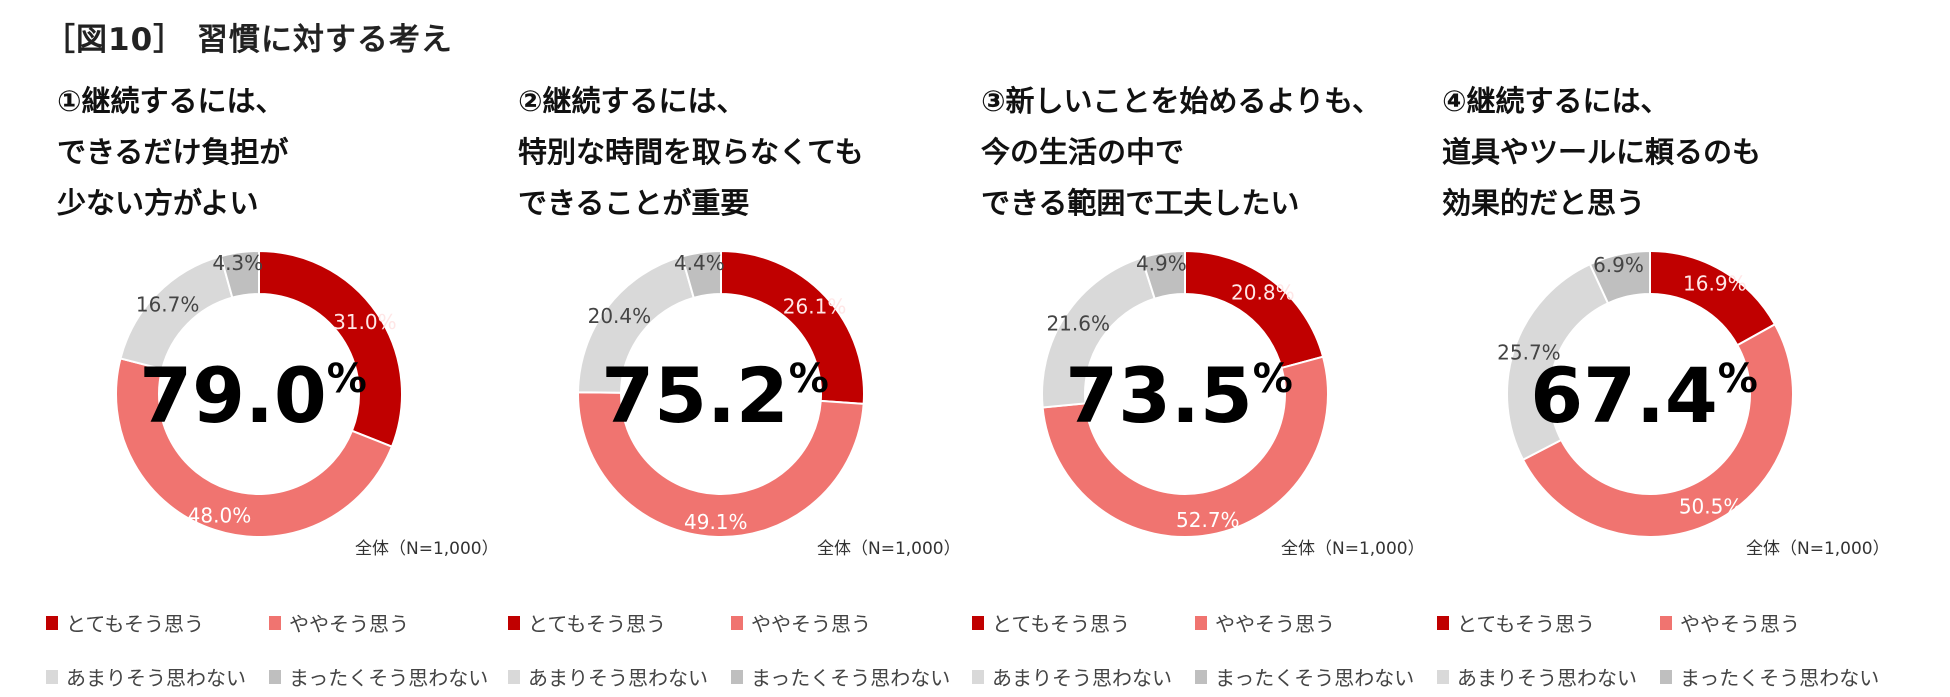 The height and width of the screenshot is (697, 1950). Describe the element at coordinates (1601, 152) in the screenshot. I see `chart-title: ④継続するには、 道具やツールに頼るのも 効果的だと思う` at that location.